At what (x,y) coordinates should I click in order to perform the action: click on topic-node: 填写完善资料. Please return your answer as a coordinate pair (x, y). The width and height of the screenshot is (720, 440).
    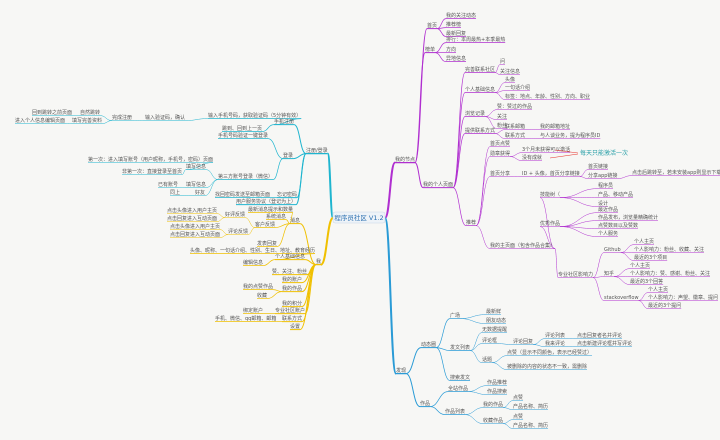
    Looking at the image, I should click on (87, 120).